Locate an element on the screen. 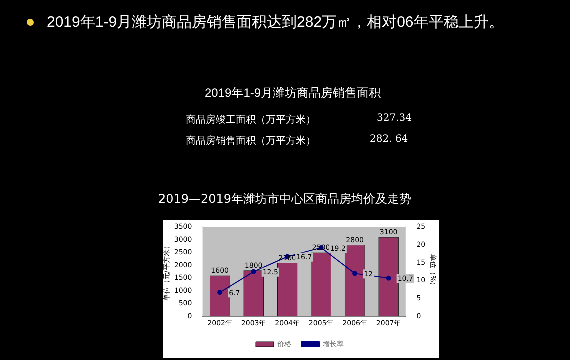  text: 327.34 is located at coordinates (394, 118).